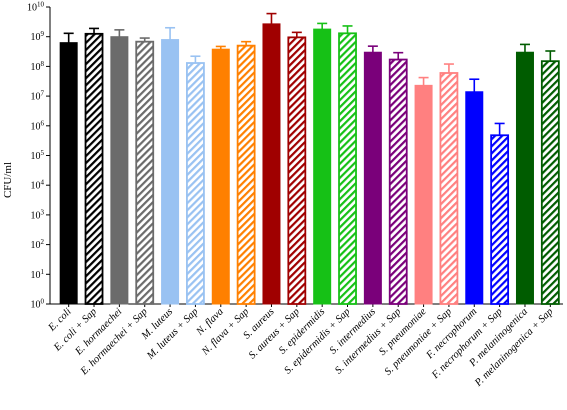 The height and width of the screenshot is (410, 567). I want to click on y-tick-label: 10⁴, so click(38, 185).